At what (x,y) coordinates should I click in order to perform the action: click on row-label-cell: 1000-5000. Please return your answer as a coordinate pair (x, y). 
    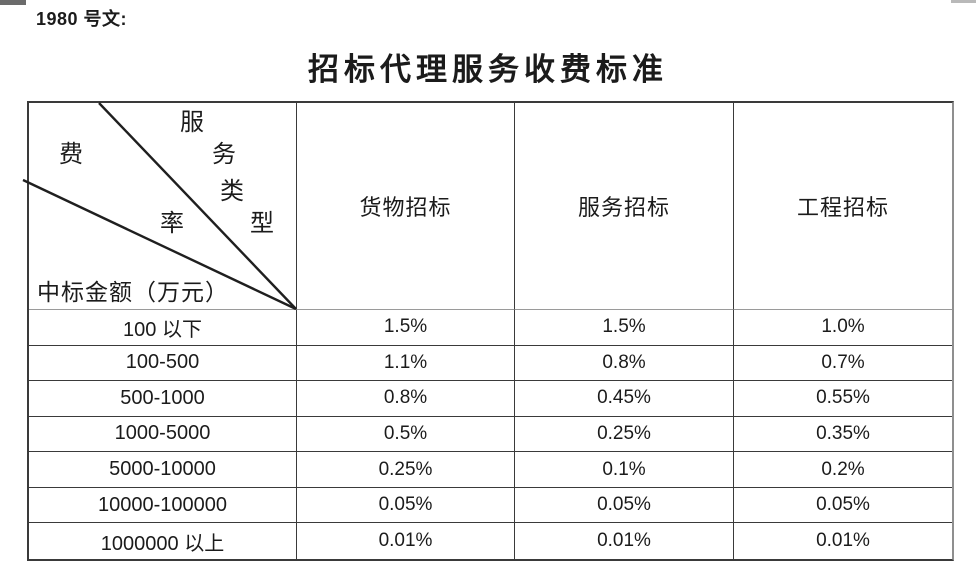
    Looking at the image, I should click on (163, 434).